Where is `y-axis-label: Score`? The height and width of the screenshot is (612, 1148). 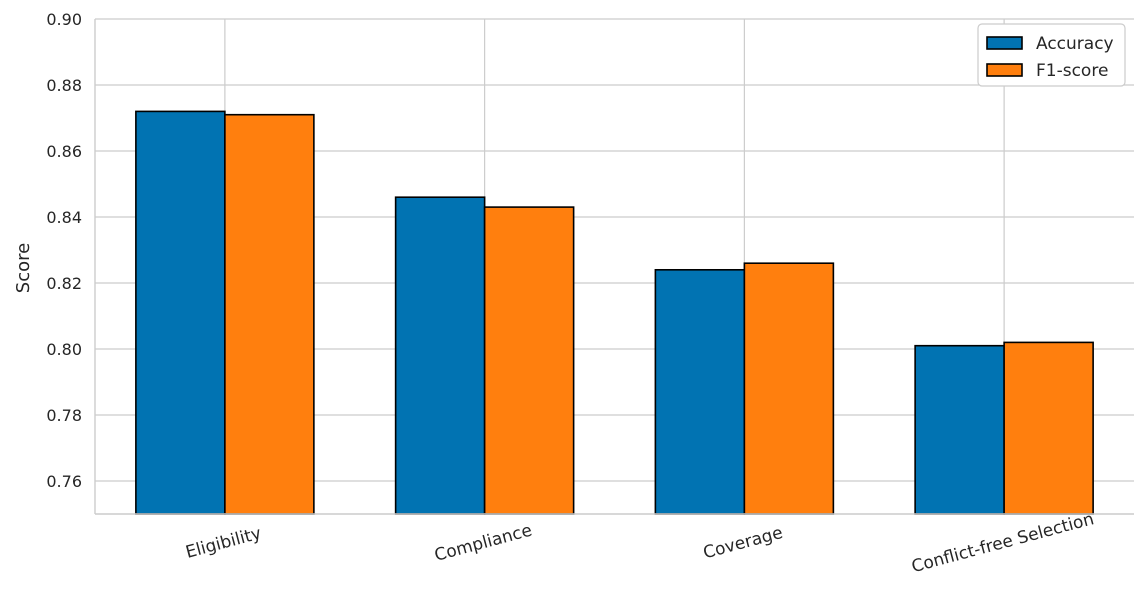 y-axis-label: Score is located at coordinates (23, 268).